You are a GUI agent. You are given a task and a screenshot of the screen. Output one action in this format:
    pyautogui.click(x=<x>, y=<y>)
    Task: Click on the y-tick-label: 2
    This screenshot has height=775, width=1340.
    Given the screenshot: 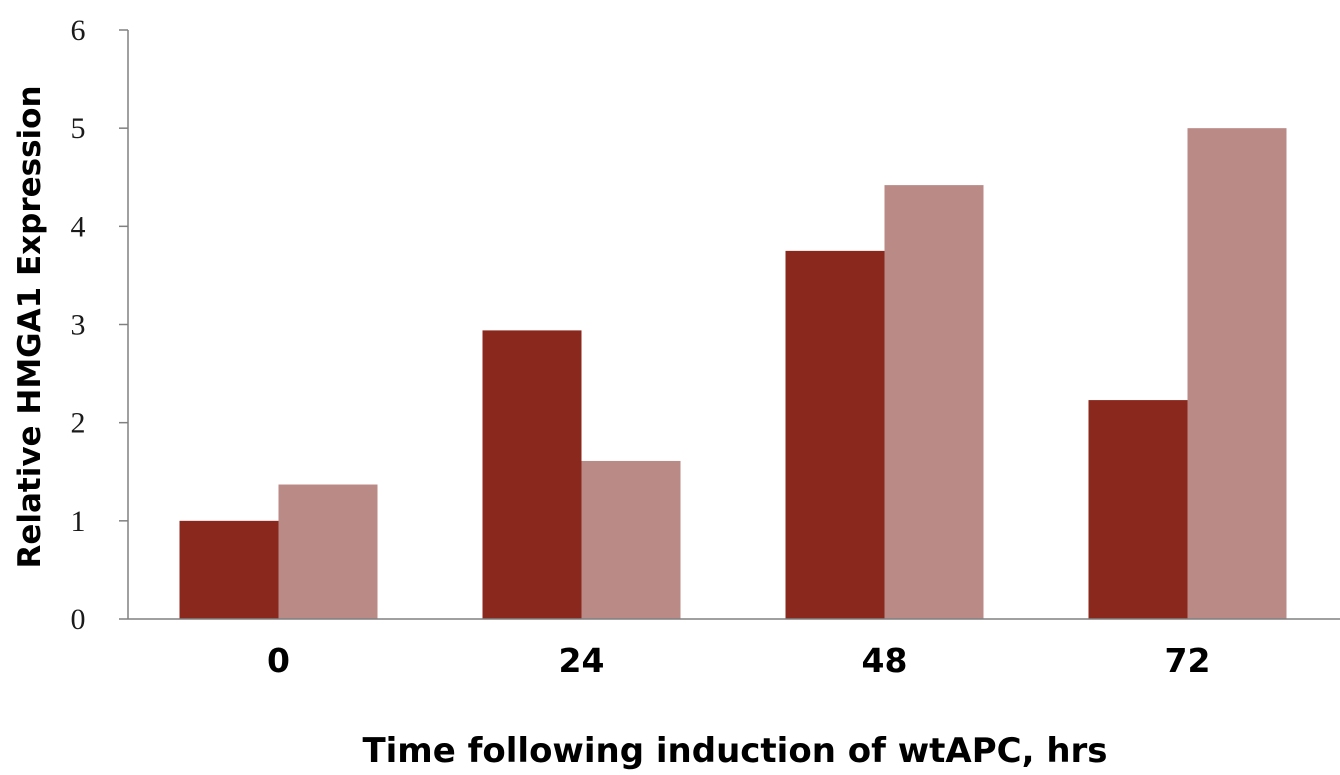 What is the action you would take?
    pyautogui.click(x=78, y=423)
    